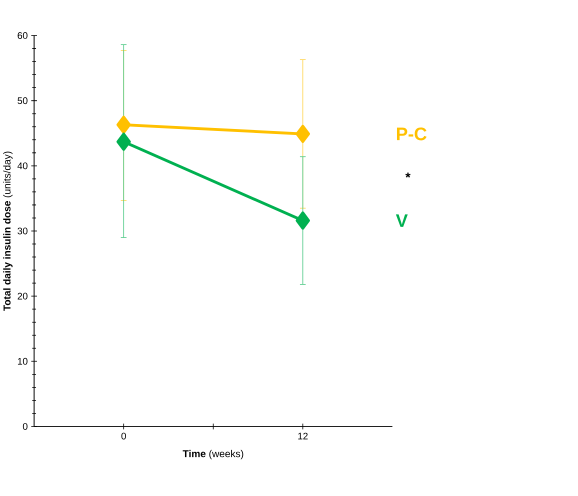  Describe the element at coordinates (23, 36) in the screenshot. I see `y-tick-label: 60` at that location.